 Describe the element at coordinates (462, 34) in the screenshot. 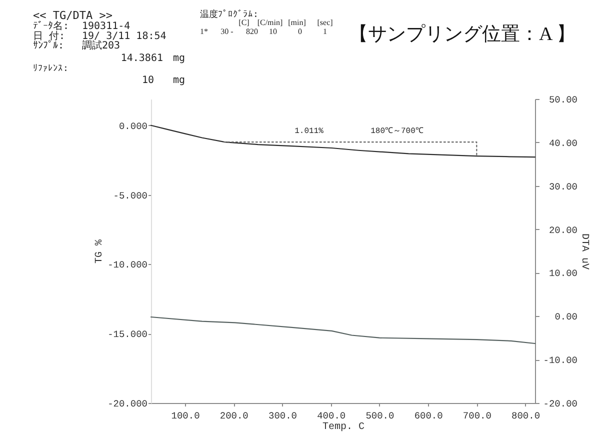

I see `chart-title: 【サンプリング位置：A 】` at that location.